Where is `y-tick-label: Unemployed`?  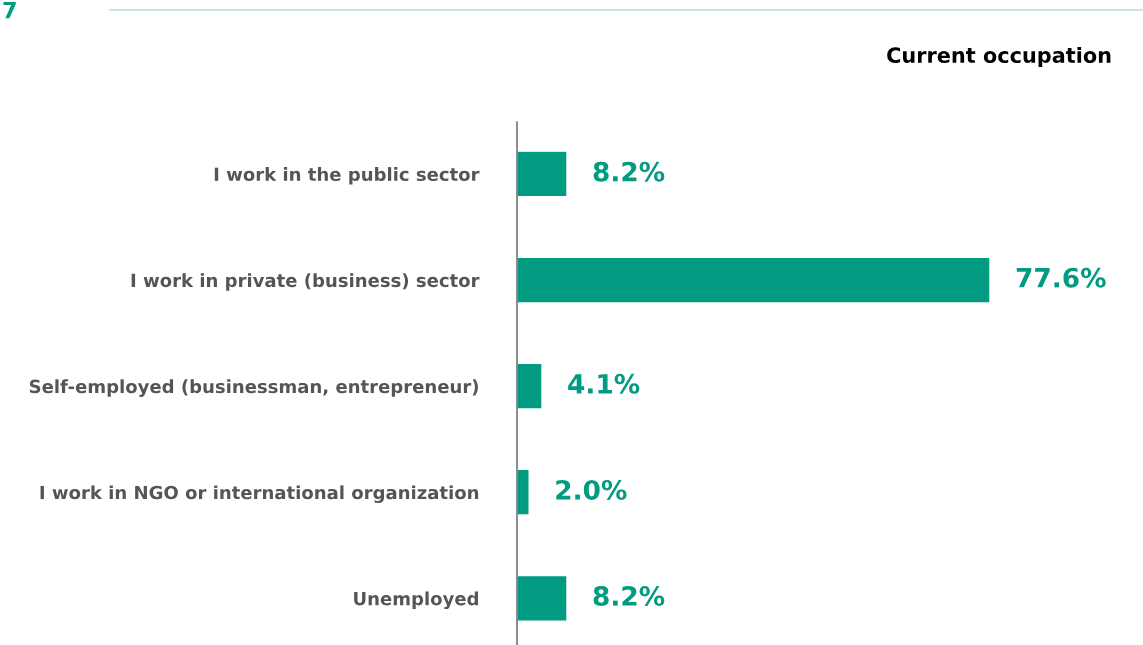 y-tick-label: Unemployed is located at coordinates (416, 600).